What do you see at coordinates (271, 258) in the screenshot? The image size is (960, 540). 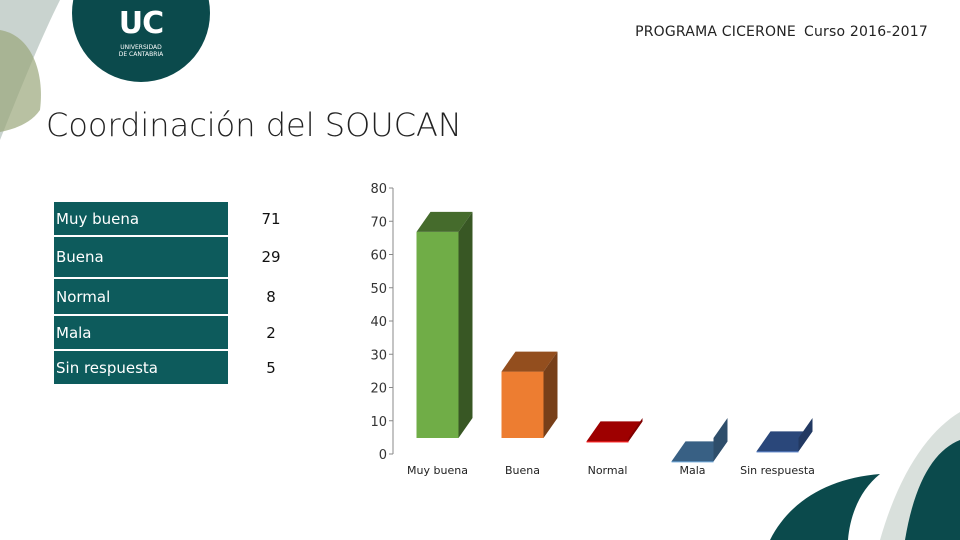 I see `row-value: 29` at bounding box center [271, 258].